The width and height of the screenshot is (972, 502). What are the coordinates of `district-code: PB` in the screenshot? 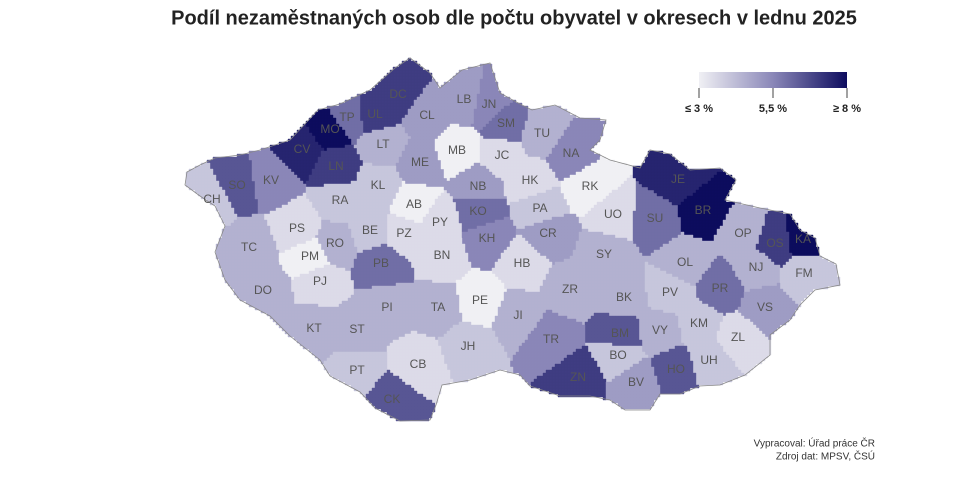 It's located at (381, 263).